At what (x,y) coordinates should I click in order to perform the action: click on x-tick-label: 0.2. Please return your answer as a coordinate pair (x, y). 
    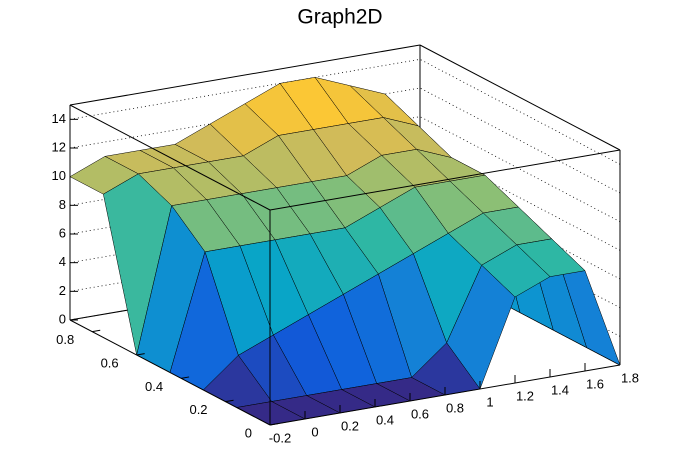
    Looking at the image, I should click on (350, 425).